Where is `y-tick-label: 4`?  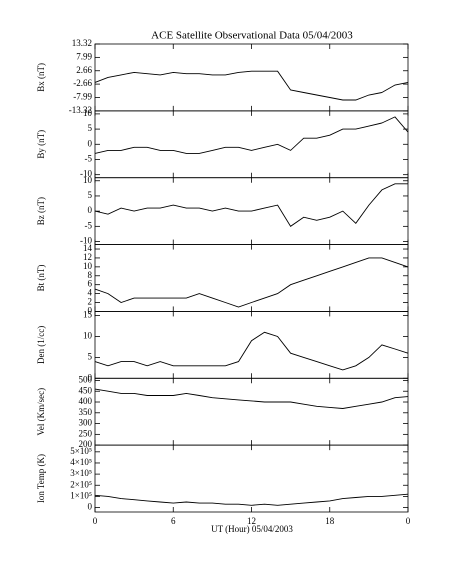
y-tick-label: 4 is located at coordinates (90, 293).